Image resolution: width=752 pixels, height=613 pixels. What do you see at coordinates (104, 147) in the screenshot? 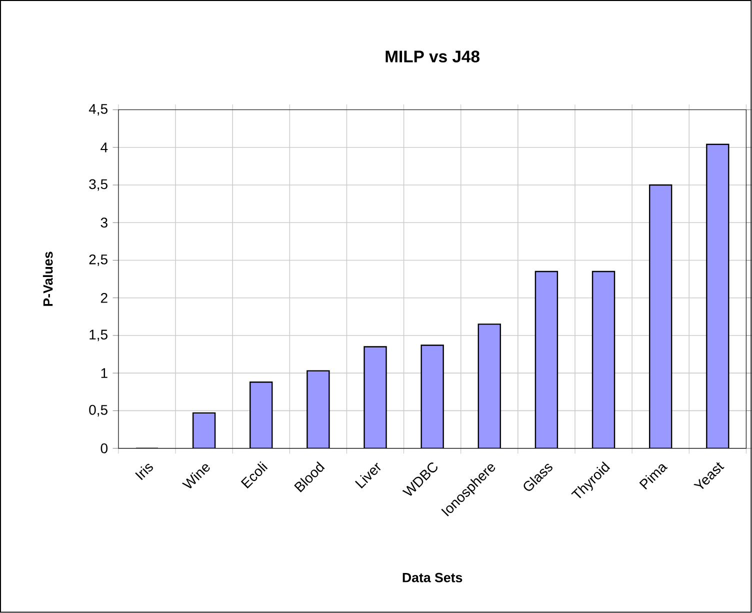
I see `y-tick-label: 4` at bounding box center [104, 147].